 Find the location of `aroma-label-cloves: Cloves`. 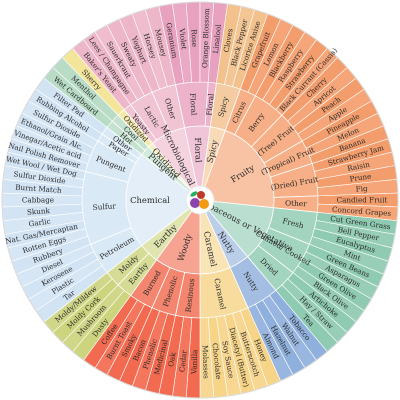

aroma-label-cloves: Cloves is located at coordinates (228, 40).